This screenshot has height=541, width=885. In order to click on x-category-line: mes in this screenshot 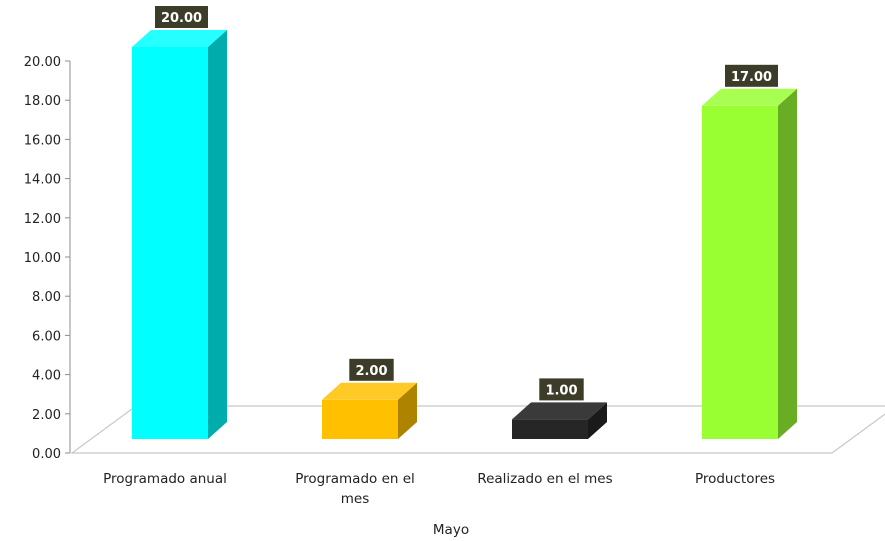, I will do `click(355, 499)`.